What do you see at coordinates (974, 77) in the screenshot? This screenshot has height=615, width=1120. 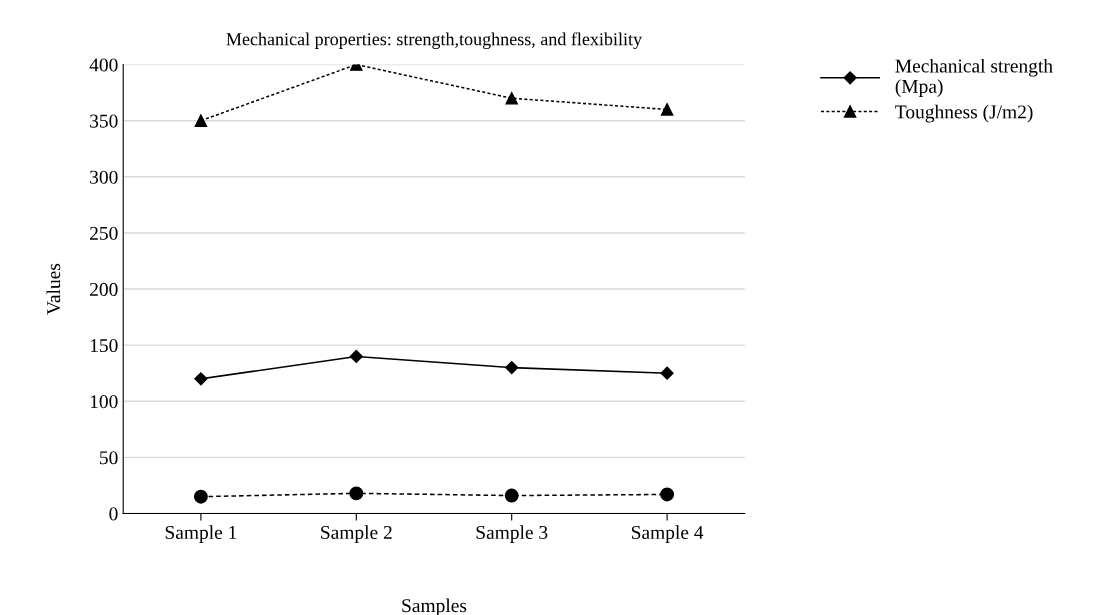 I see `legend-label: Mechanical strength (Mpa)` at bounding box center [974, 77].